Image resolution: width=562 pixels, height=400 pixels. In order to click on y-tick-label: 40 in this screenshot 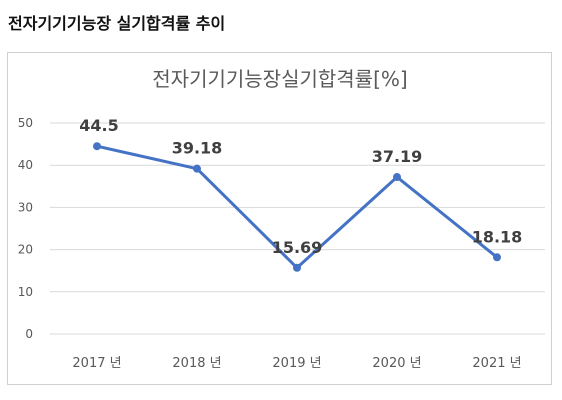, I will do `click(25, 165)`.